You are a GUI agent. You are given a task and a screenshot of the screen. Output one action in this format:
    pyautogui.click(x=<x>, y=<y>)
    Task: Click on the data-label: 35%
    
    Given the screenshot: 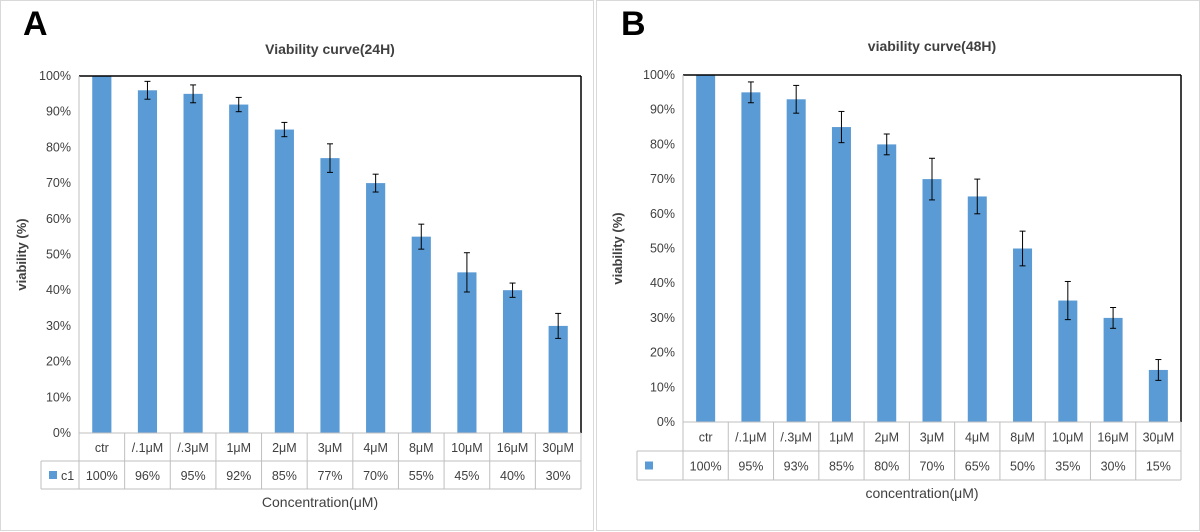 What is the action you would take?
    pyautogui.click(x=1067, y=467)
    